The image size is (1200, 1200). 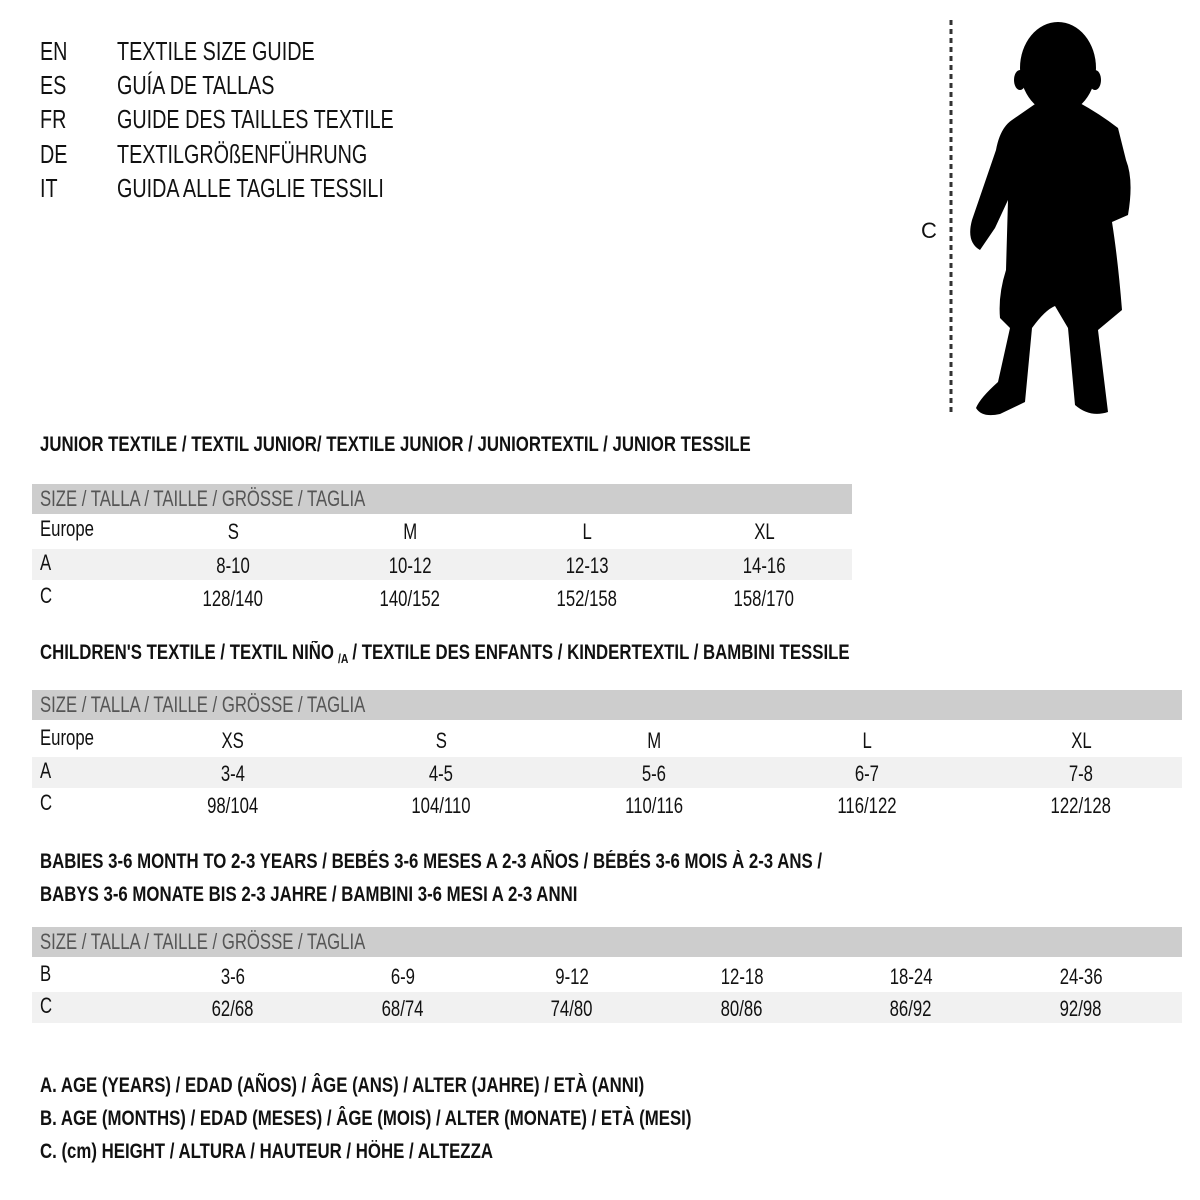 I want to click on child-silhouette-figure: C, so click(x=1030, y=220).